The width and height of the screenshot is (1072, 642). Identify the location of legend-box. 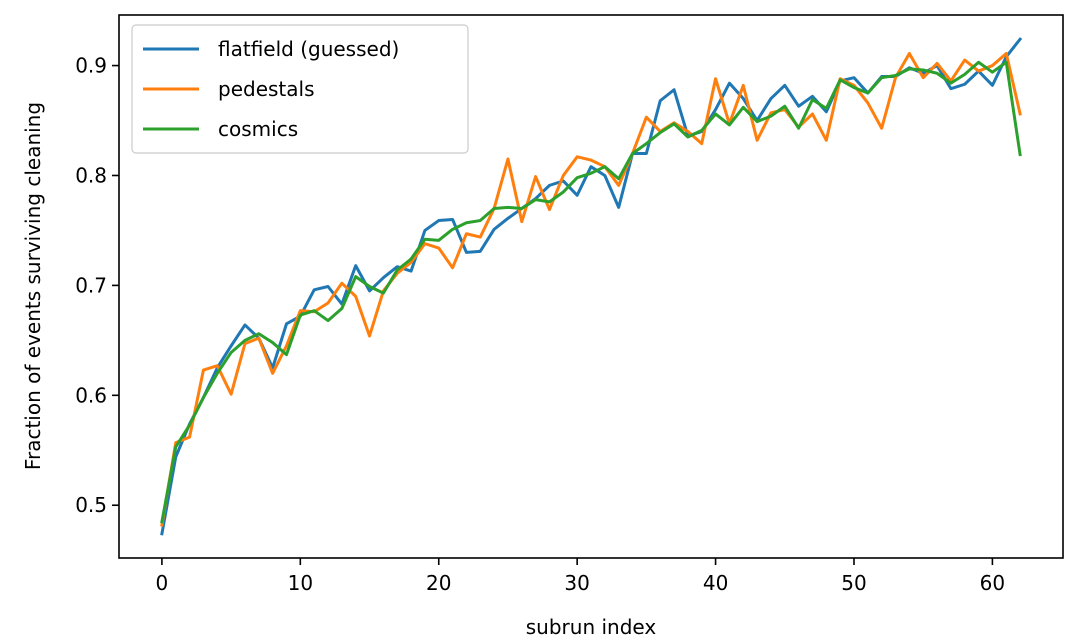
(300, 89).